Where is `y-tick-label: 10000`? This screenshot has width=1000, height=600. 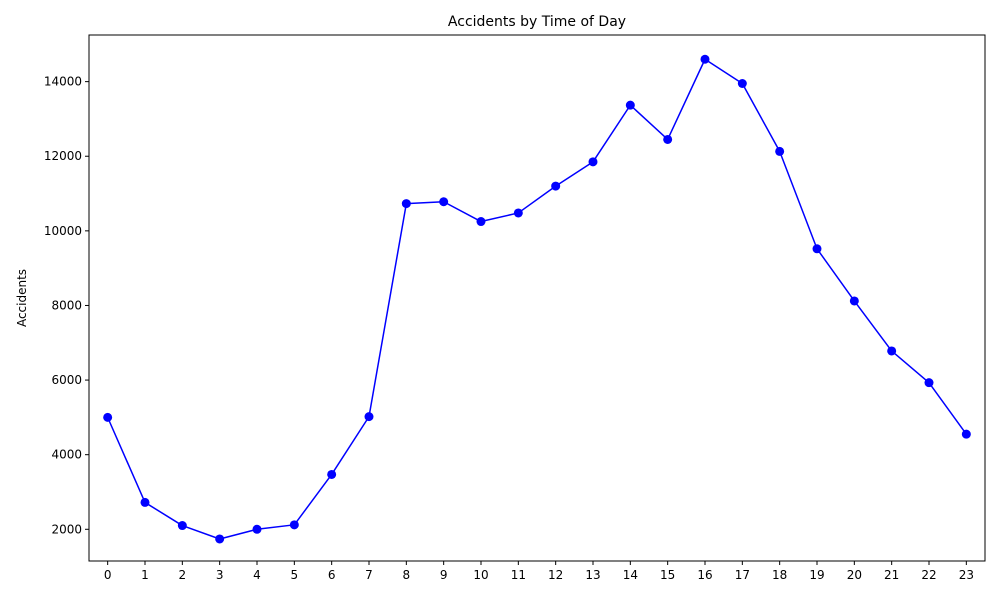
y-tick-label: 10000 is located at coordinates (63, 231).